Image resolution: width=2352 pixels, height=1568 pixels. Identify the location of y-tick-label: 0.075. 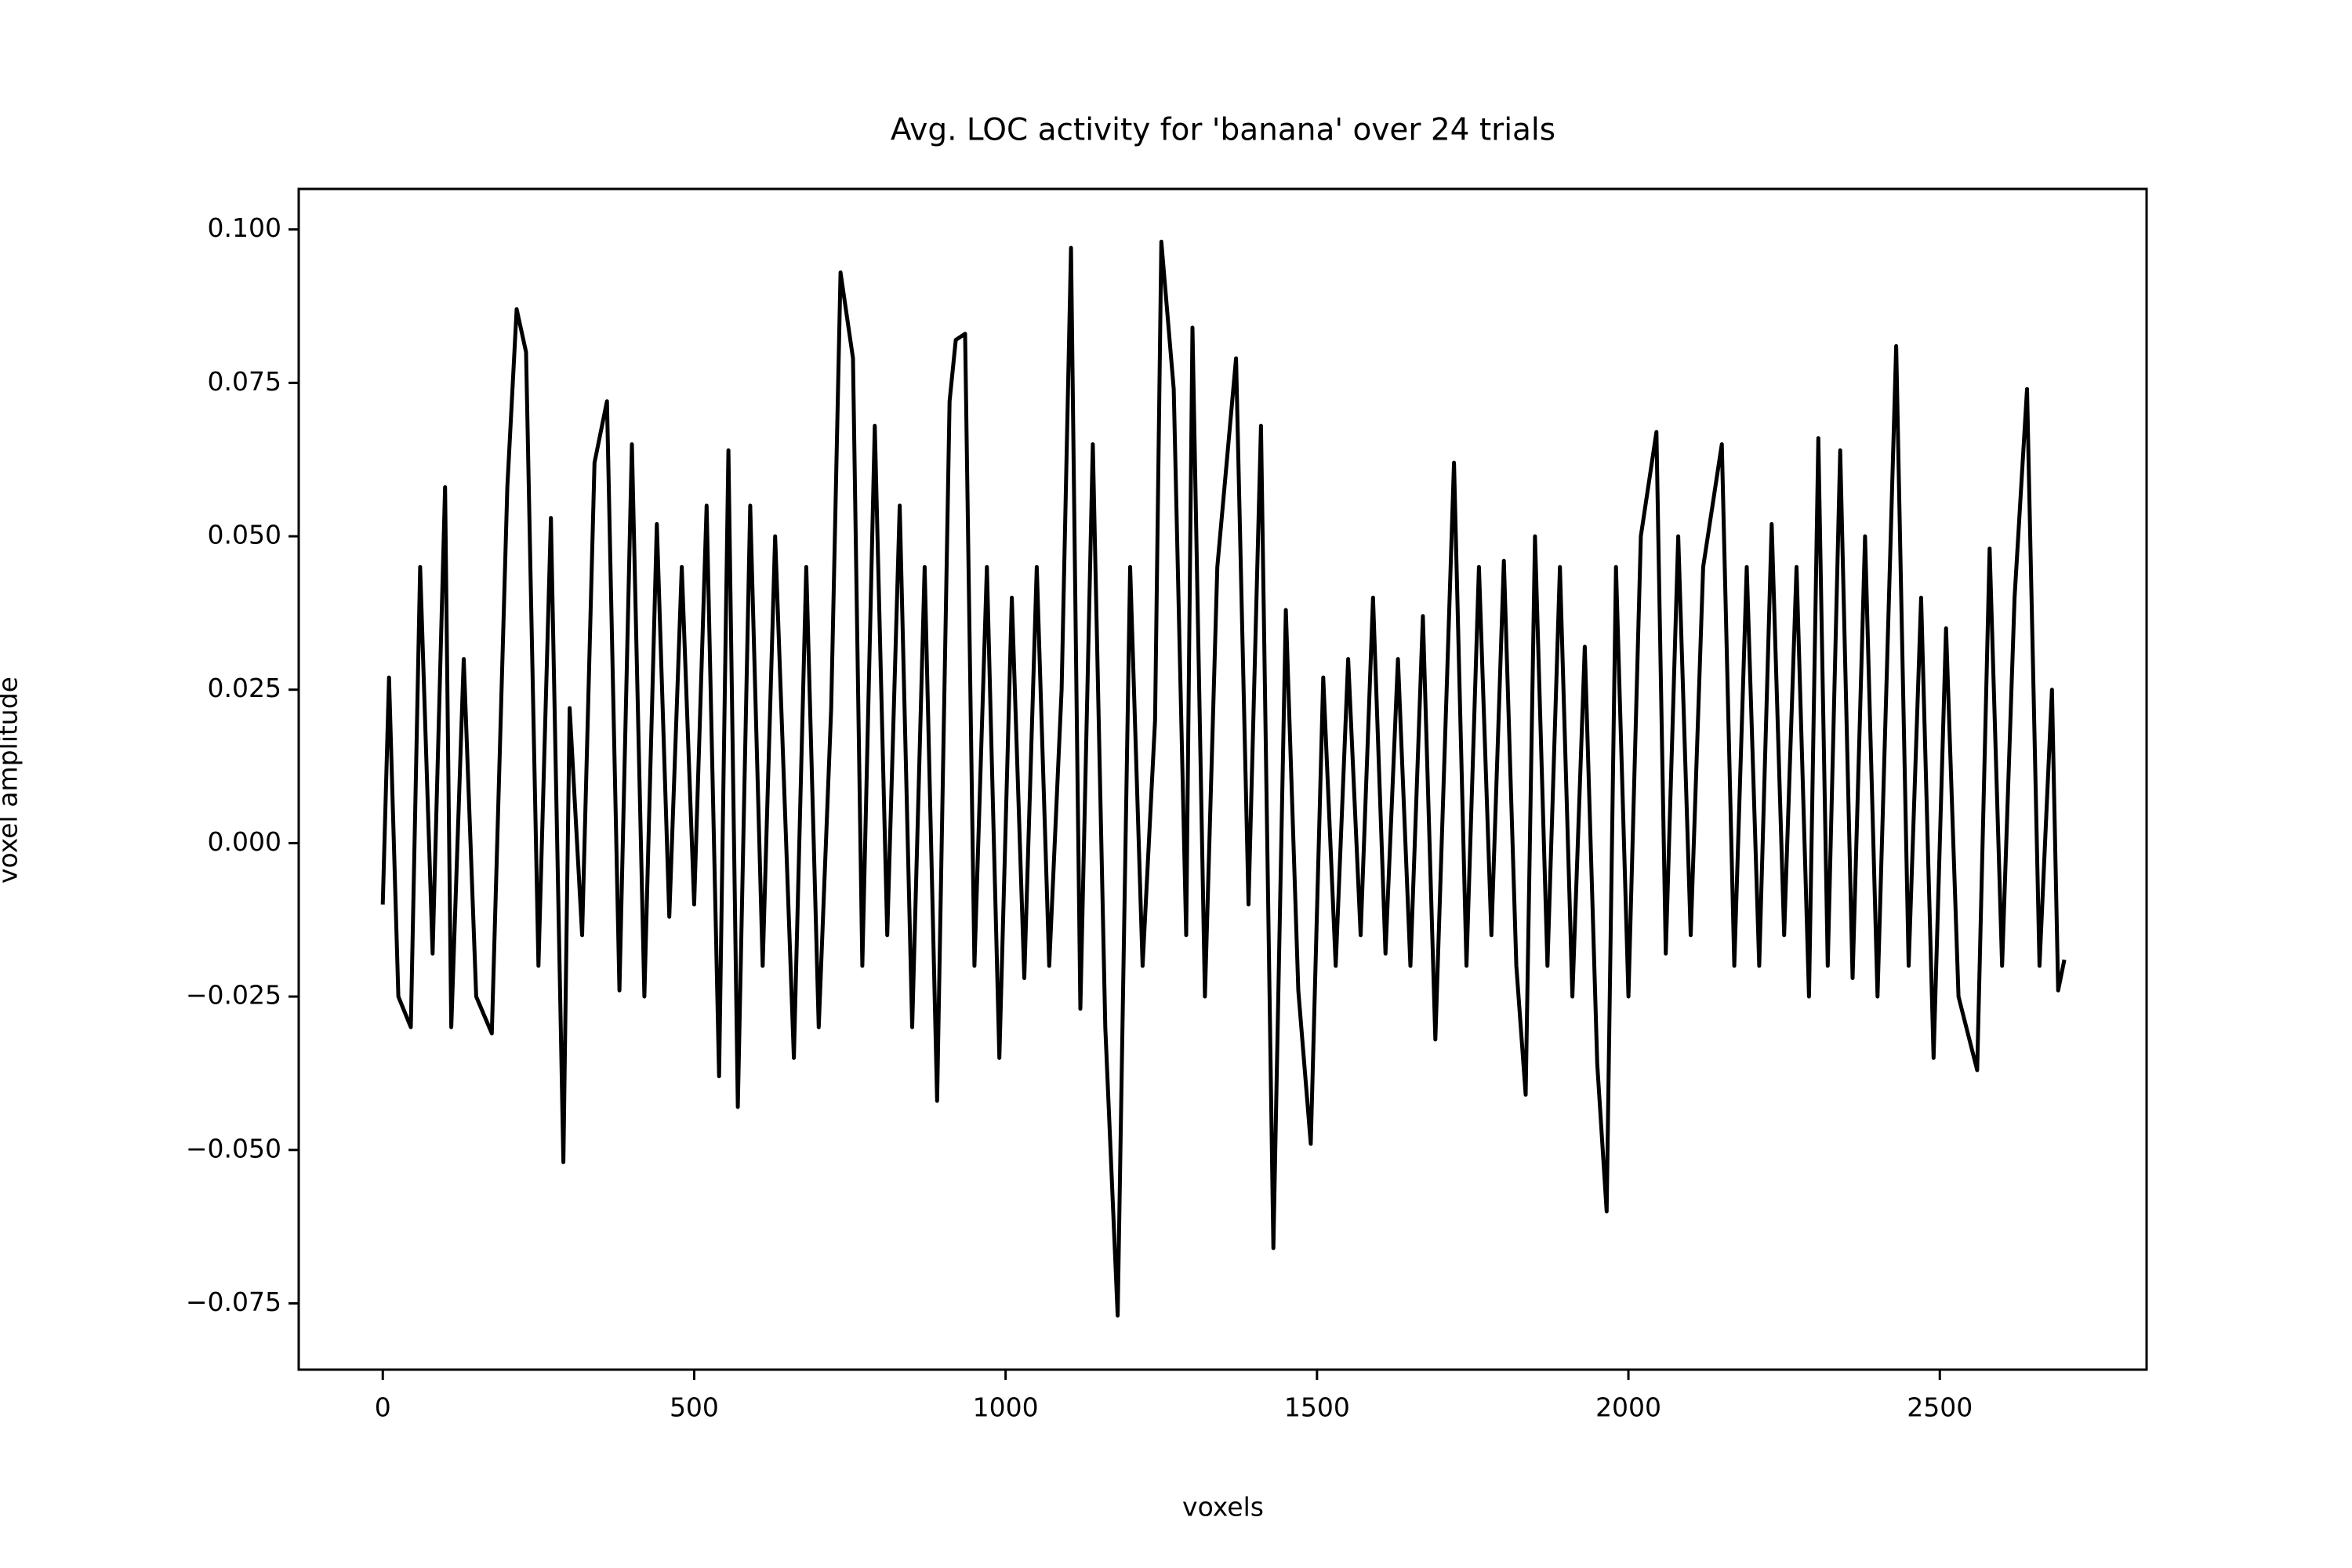
(244, 381).